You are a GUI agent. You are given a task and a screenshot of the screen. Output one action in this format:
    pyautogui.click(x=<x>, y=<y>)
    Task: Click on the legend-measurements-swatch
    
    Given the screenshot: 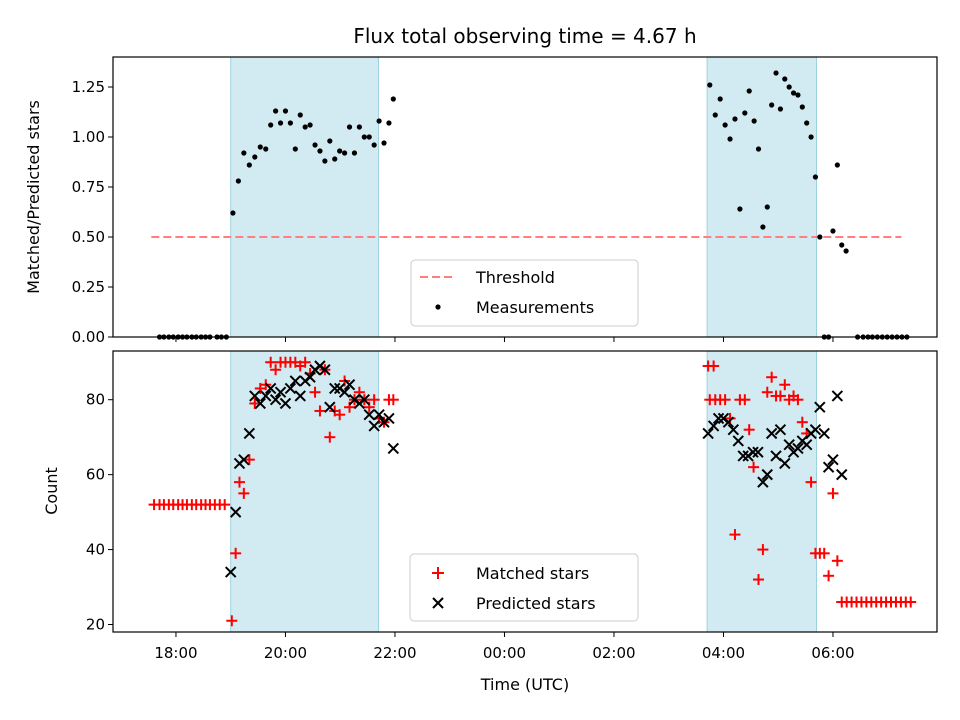 What is the action you would take?
    pyautogui.click(x=438, y=307)
    